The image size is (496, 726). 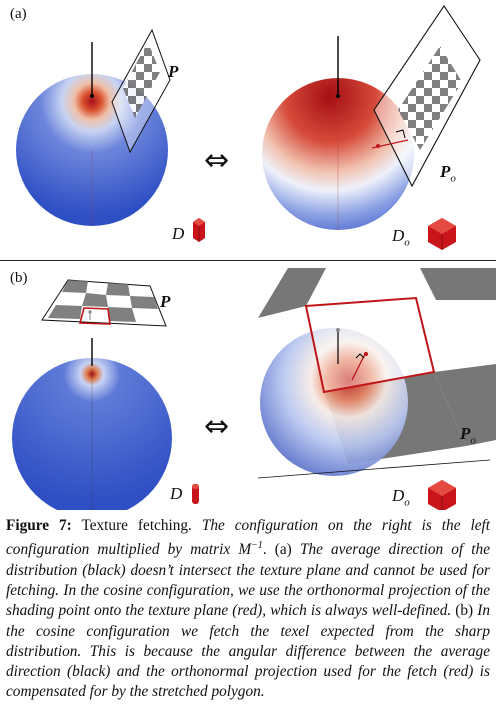 I want to click on panel-b-right-plane-label: Po, so click(x=468, y=435).